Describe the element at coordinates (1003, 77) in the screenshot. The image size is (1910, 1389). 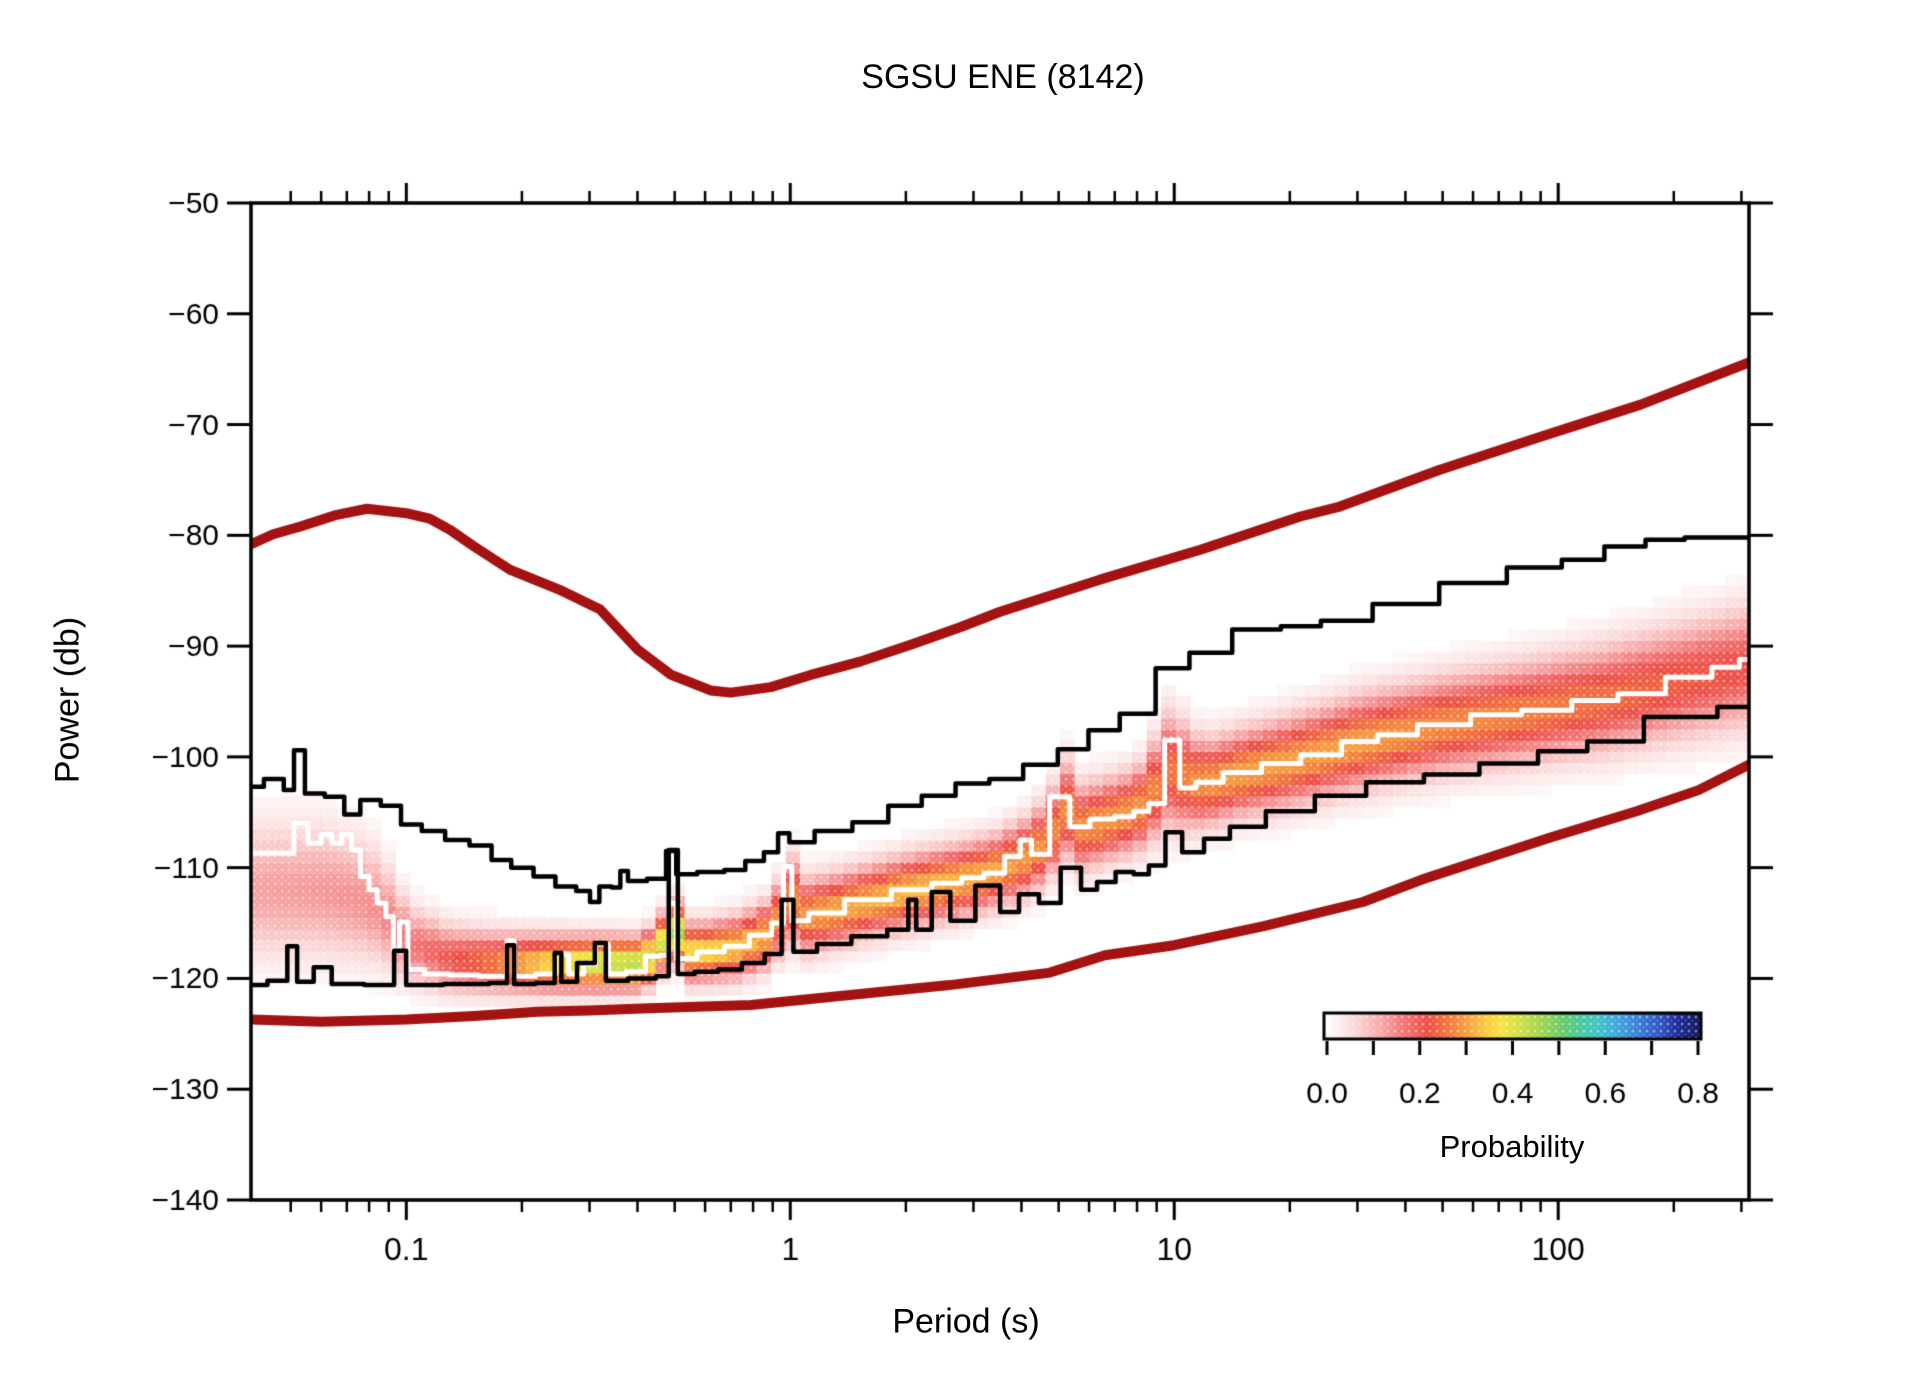
I see `plot-title: SGSU ENE (8142)` at that location.